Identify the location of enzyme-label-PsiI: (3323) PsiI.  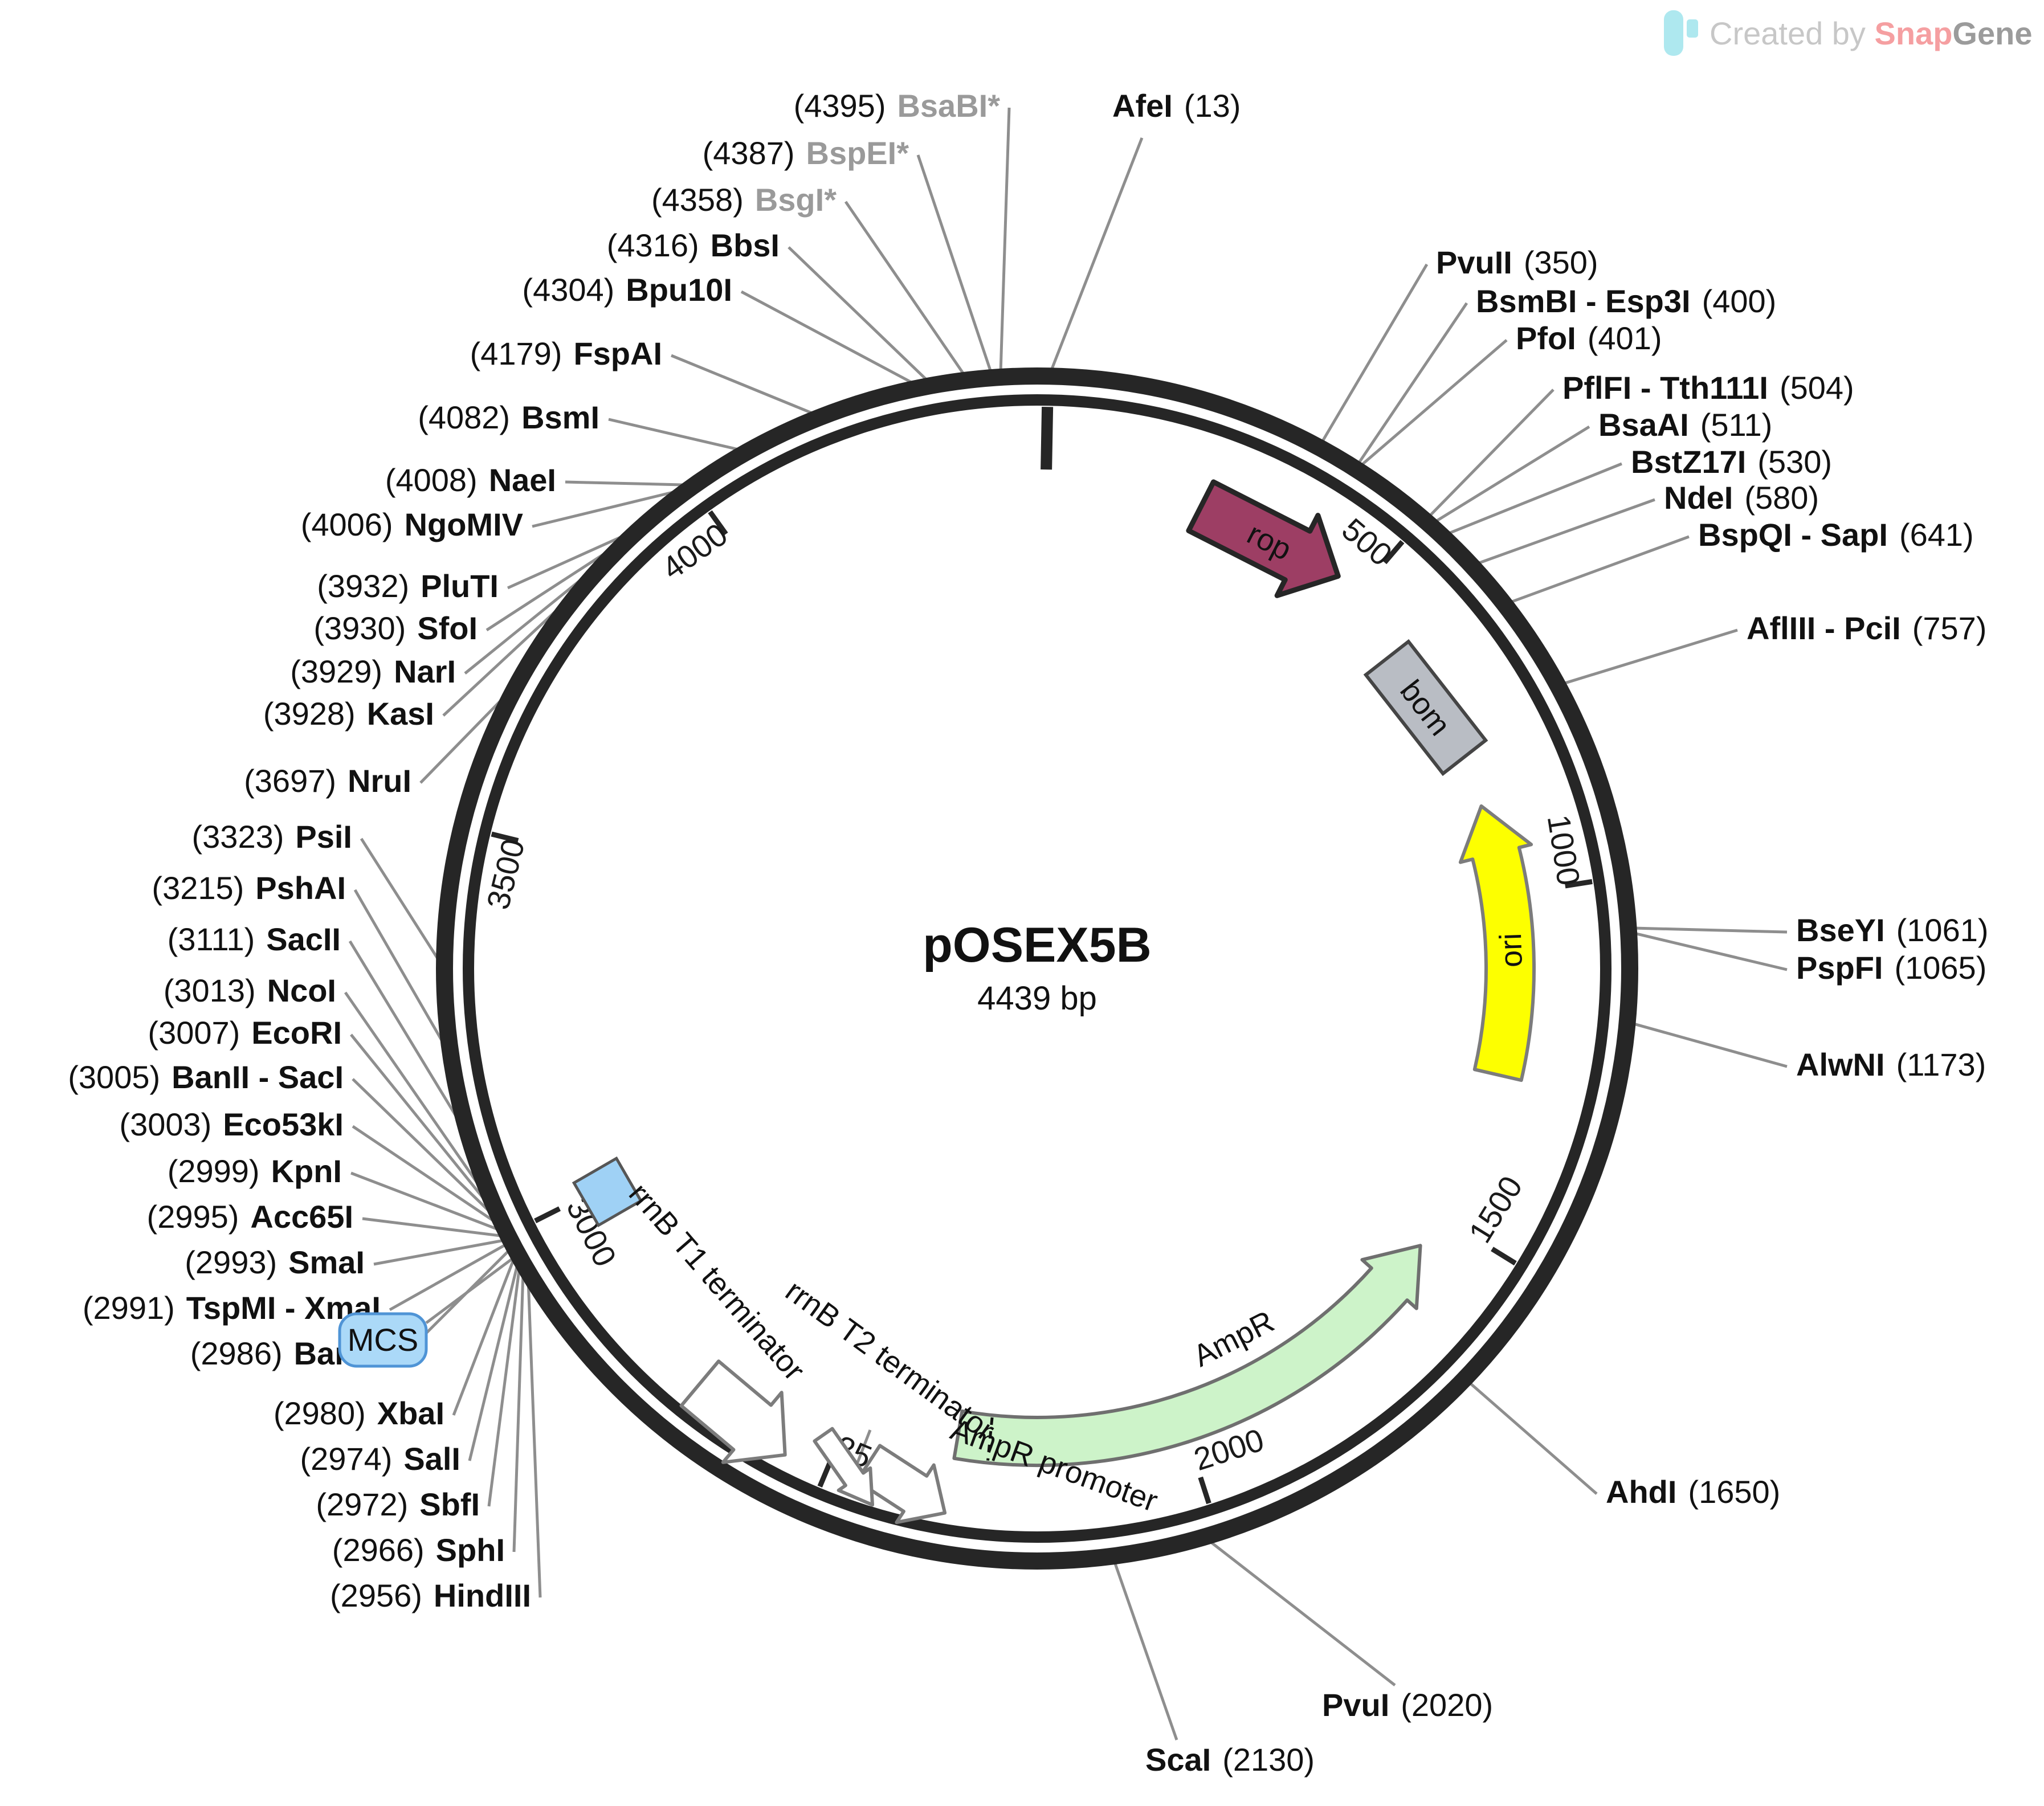
(272, 837).